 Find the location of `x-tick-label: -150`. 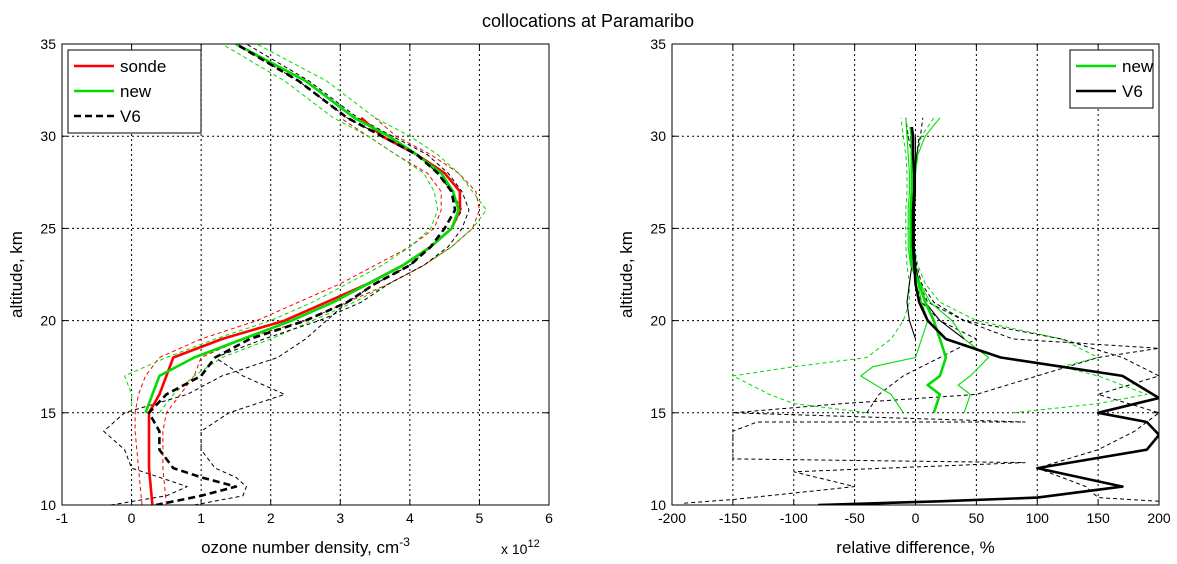

x-tick-label: -150 is located at coordinates (733, 518).